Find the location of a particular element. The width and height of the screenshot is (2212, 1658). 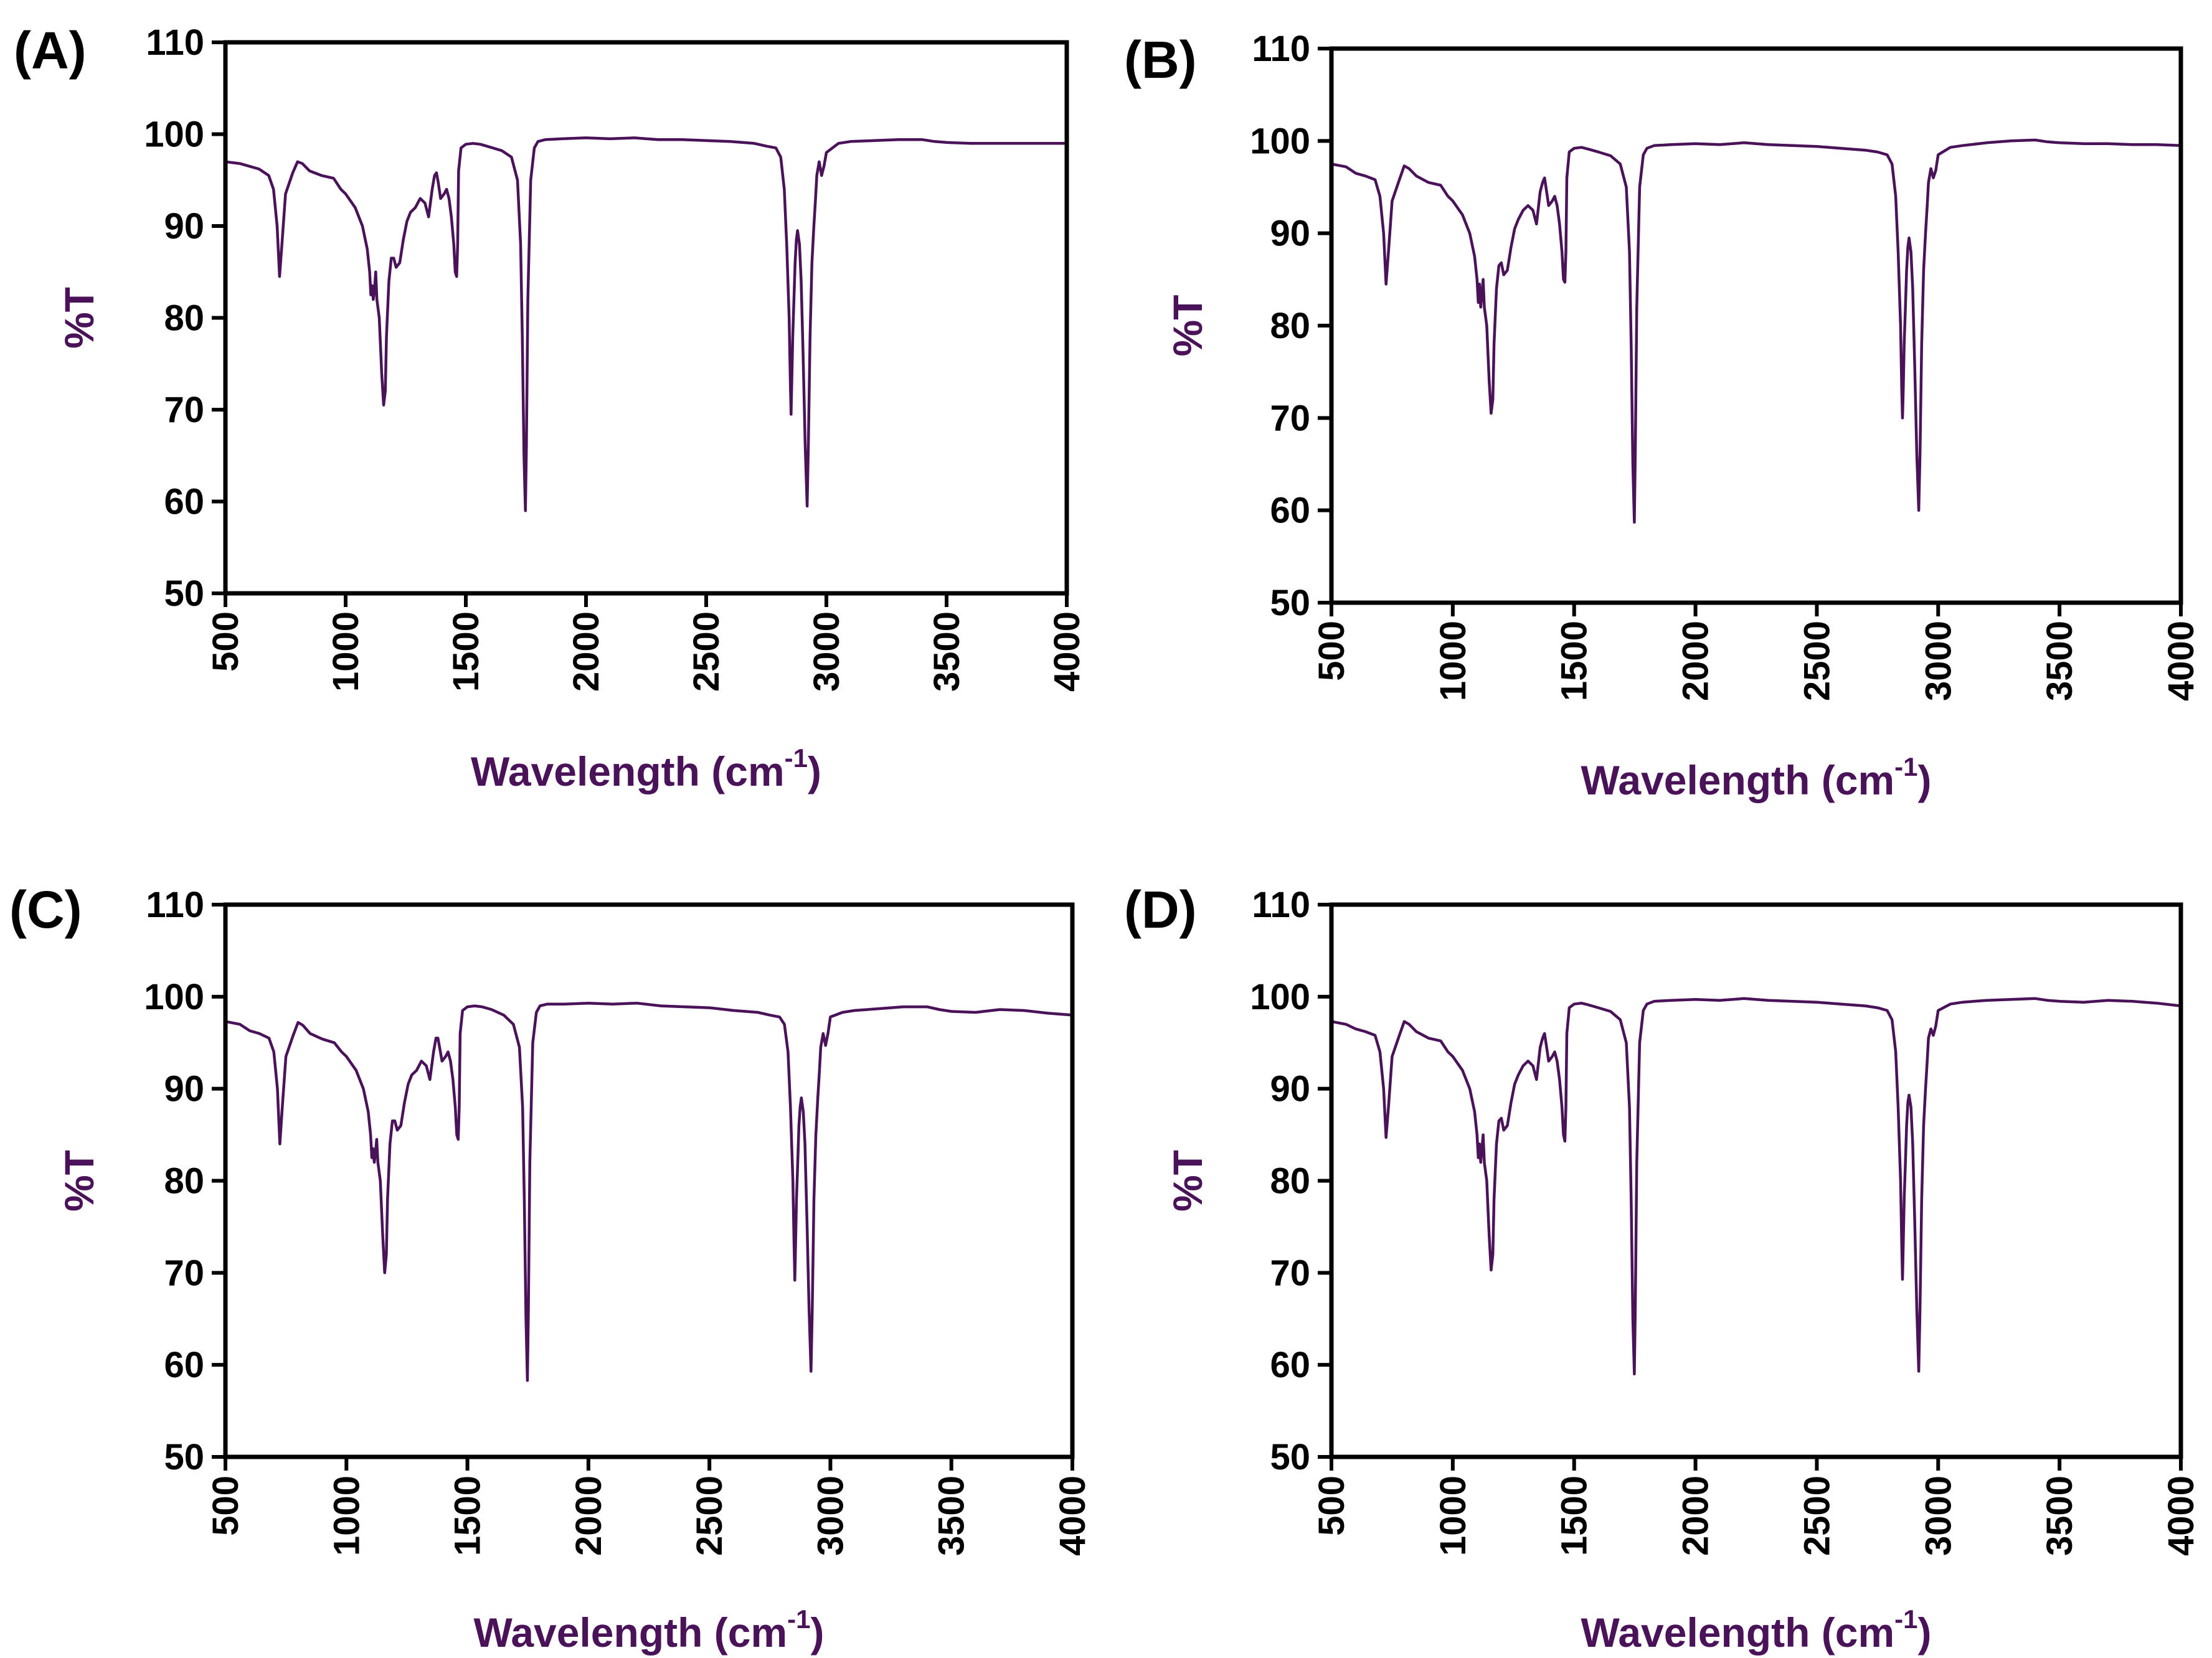

panel-letter: (A) is located at coordinates (51, 50).